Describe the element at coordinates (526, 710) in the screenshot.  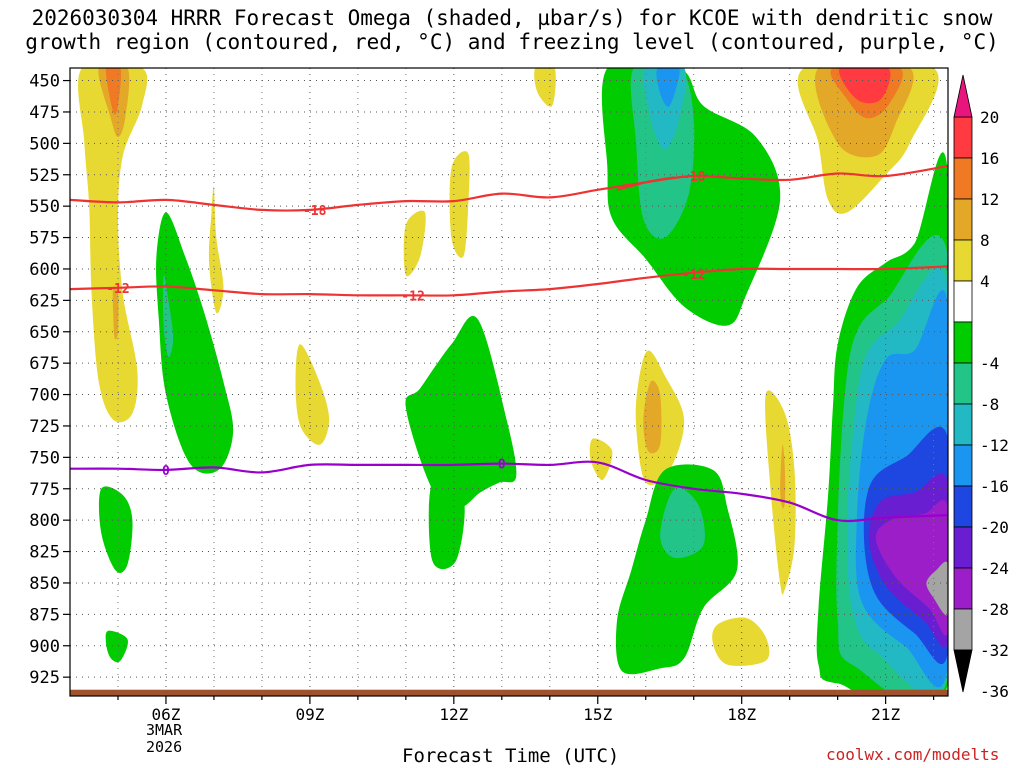
I see `x-axis: 06Z 09Z 12Z 15Z 18Z 21Z` at that location.